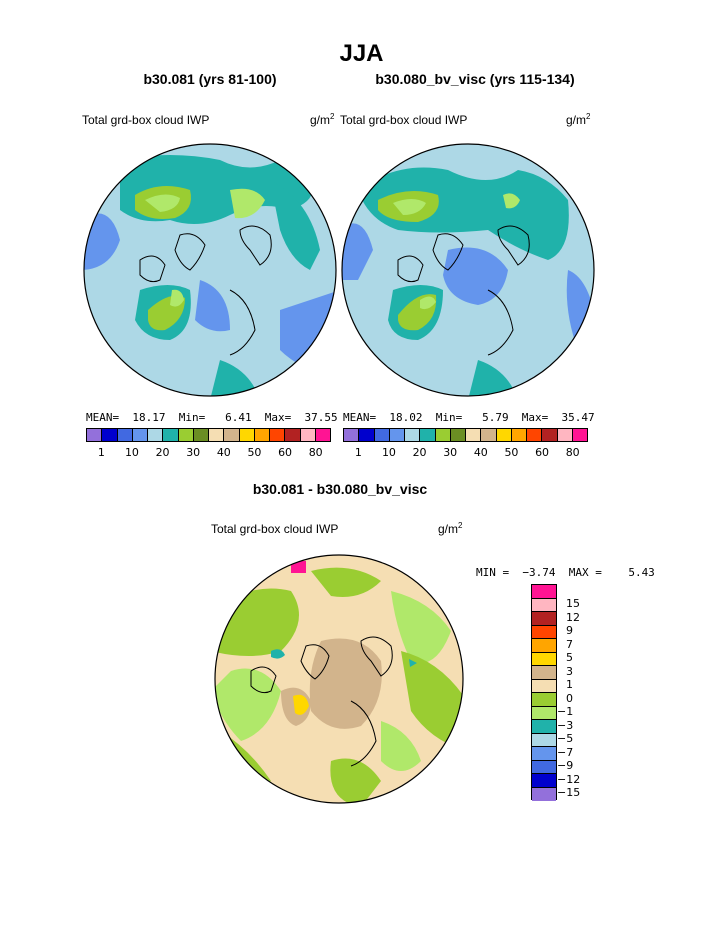 This screenshot has width=723, height=935. Describe the element at coordinates (580, 698) in the screenshot. I see `colorbar-diff-labels: 15 12 9 7 5 3 1 0 −1 −3 −5 −7 −9 −12 −15` at that location.